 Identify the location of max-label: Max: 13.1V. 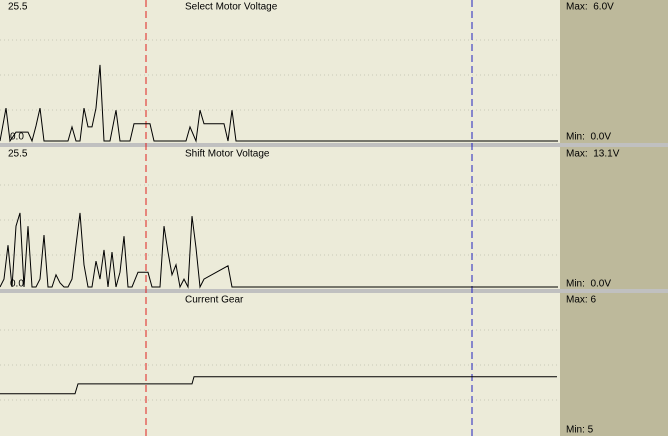
(593, 154).